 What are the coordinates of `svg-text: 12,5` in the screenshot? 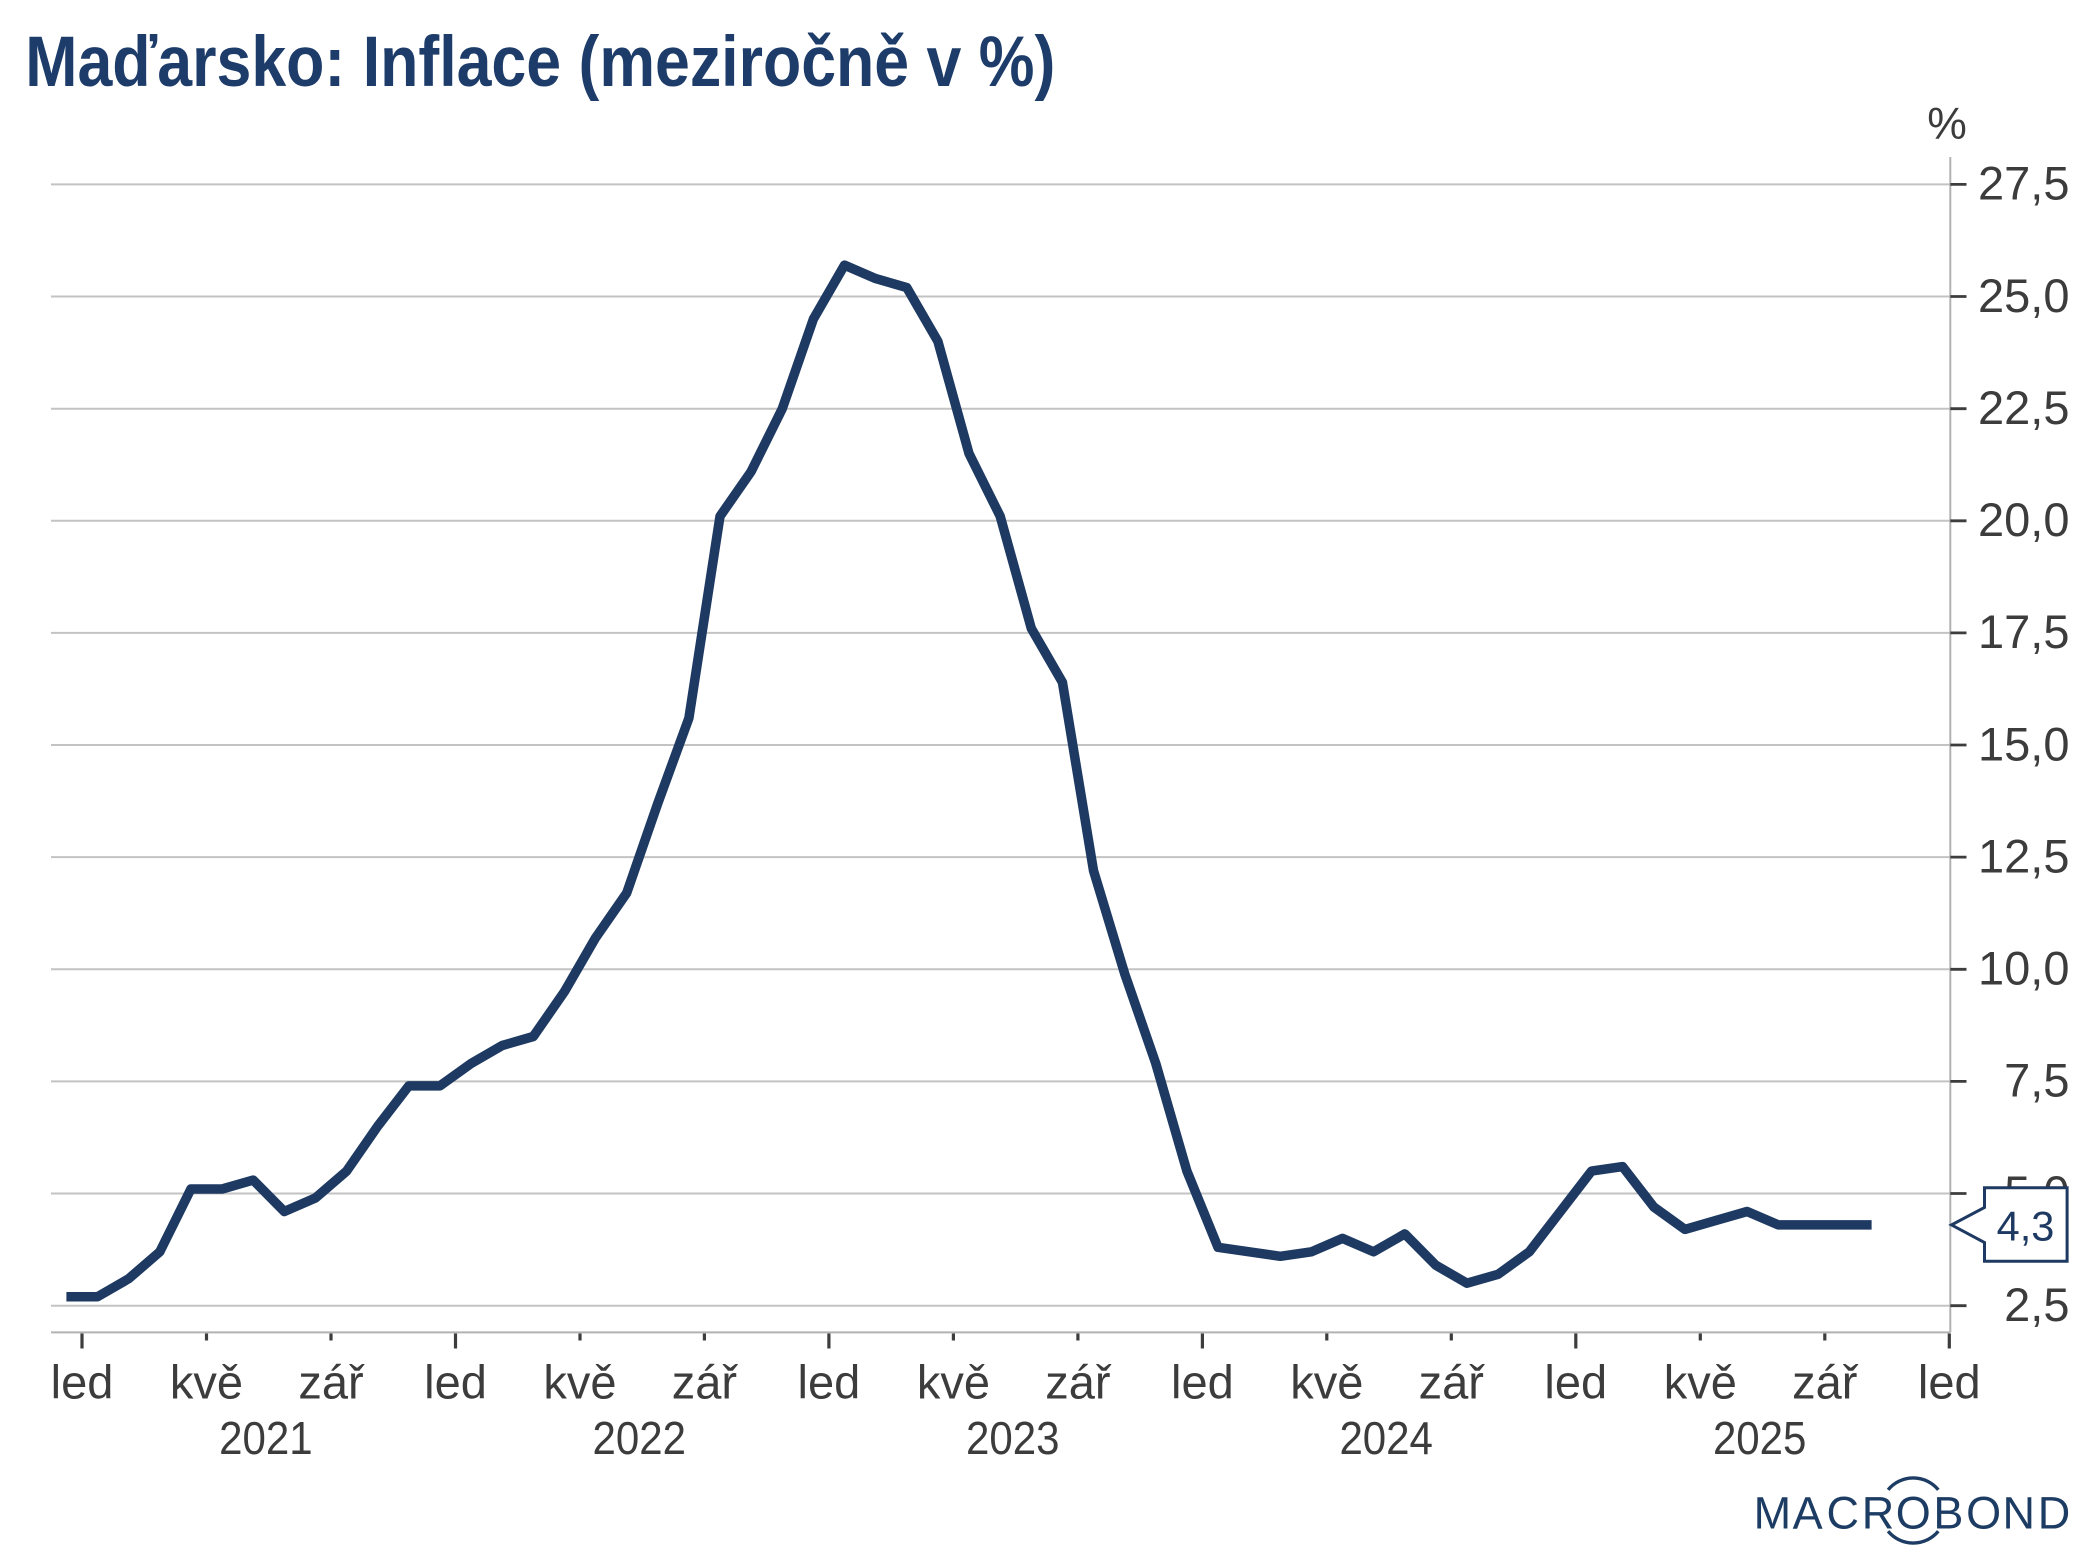 It's located at (2023, 855).